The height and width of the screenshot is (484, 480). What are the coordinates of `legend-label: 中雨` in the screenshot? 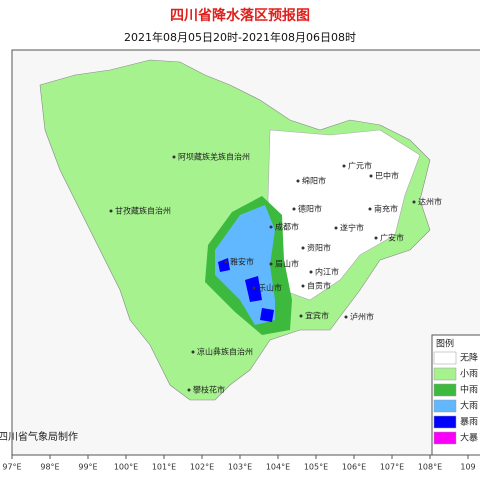 It's located at (469, 390).